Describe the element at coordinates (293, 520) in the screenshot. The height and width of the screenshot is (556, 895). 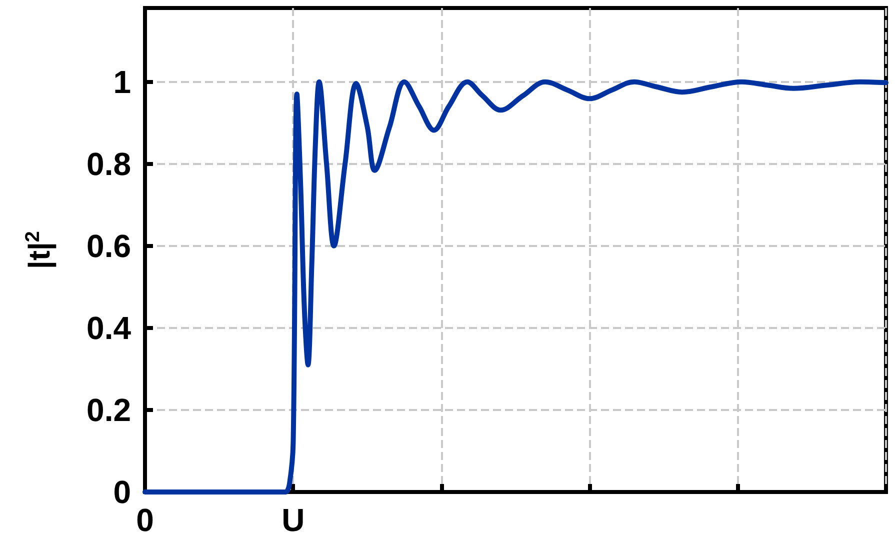
I see `x-tick-label: U` at that location.